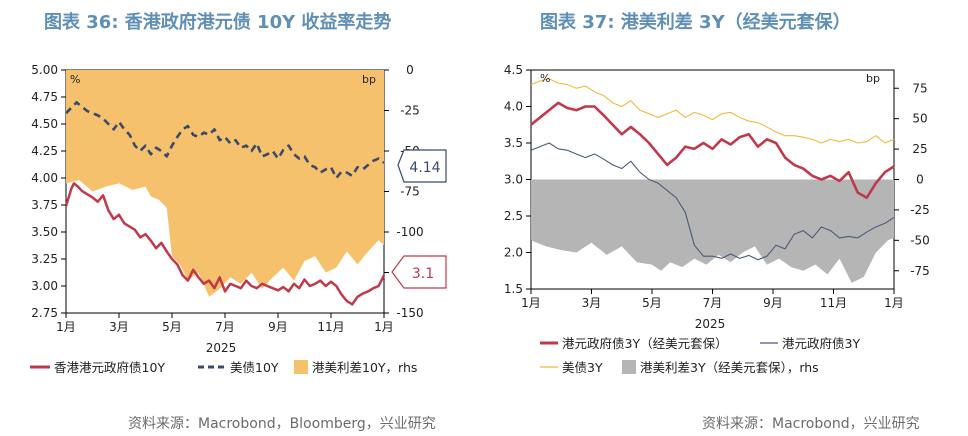 The image size is (968, 436). I want to click on y-tick-label: 4.75, so click(44, 97).